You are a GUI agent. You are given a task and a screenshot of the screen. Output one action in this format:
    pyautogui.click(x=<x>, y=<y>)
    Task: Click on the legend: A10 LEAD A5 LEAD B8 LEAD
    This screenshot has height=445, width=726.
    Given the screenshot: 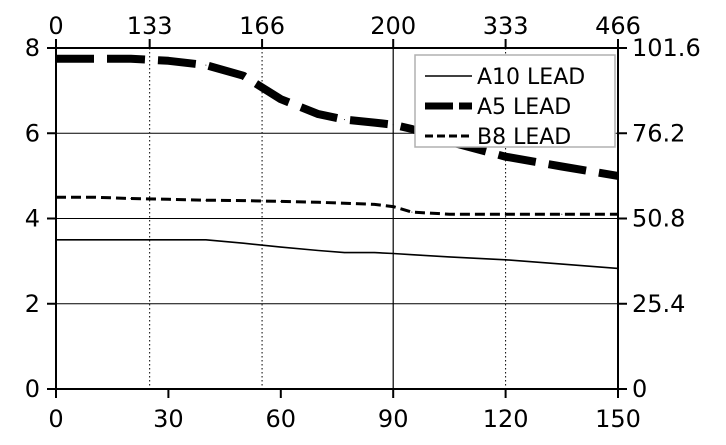 What is the action you would take?
    pyautogui.click(x=515, y=102)
    